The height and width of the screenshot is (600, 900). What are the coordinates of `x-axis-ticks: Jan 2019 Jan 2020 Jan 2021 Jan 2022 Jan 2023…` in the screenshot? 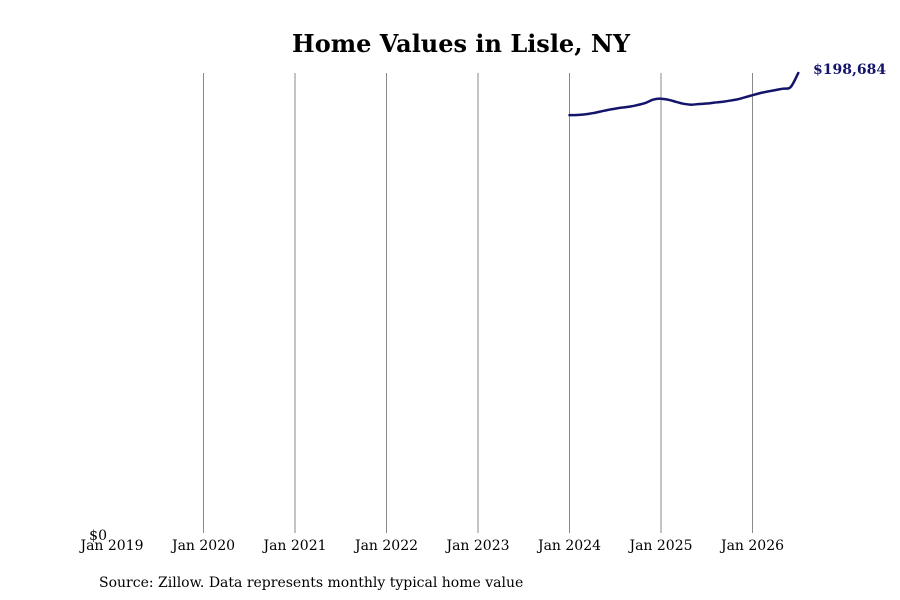 It's located at (431, 546).